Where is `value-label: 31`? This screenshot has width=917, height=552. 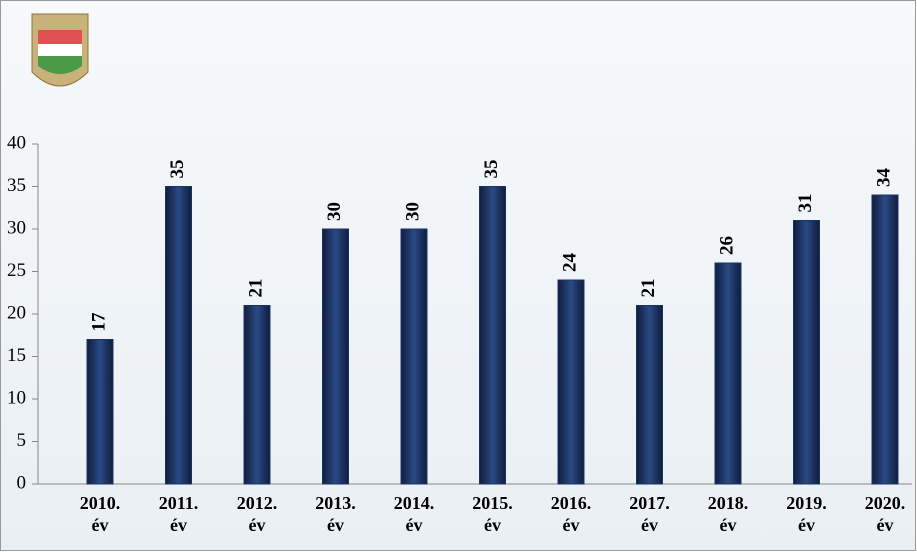
value-label: 31 is located at coordinates (805, 203).